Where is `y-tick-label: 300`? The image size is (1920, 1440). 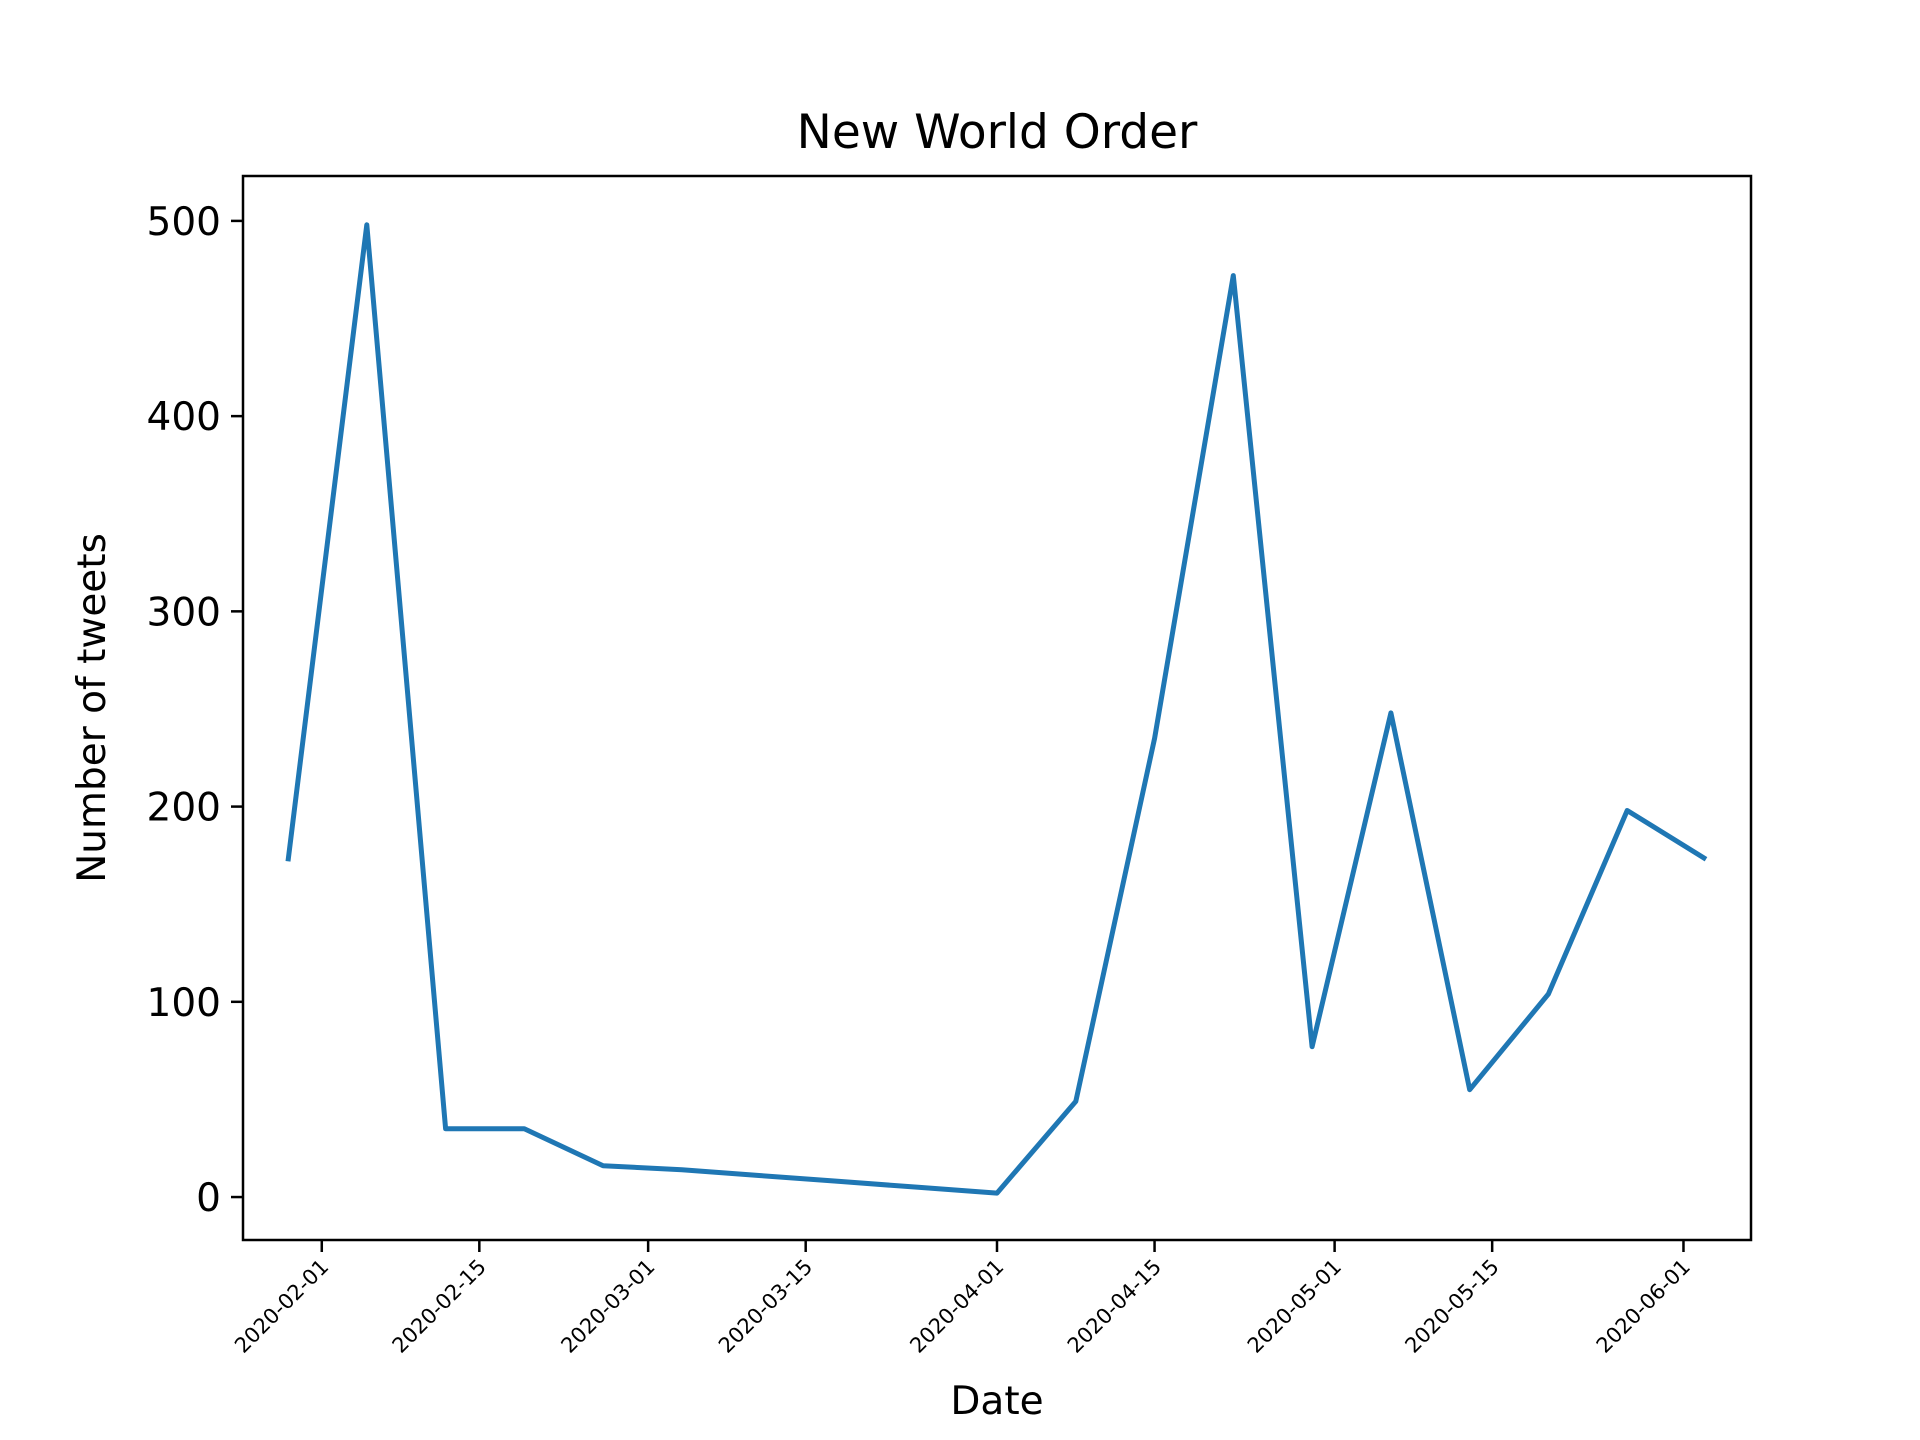
y-tick-label: 300 is located at coordinates (184, 612).